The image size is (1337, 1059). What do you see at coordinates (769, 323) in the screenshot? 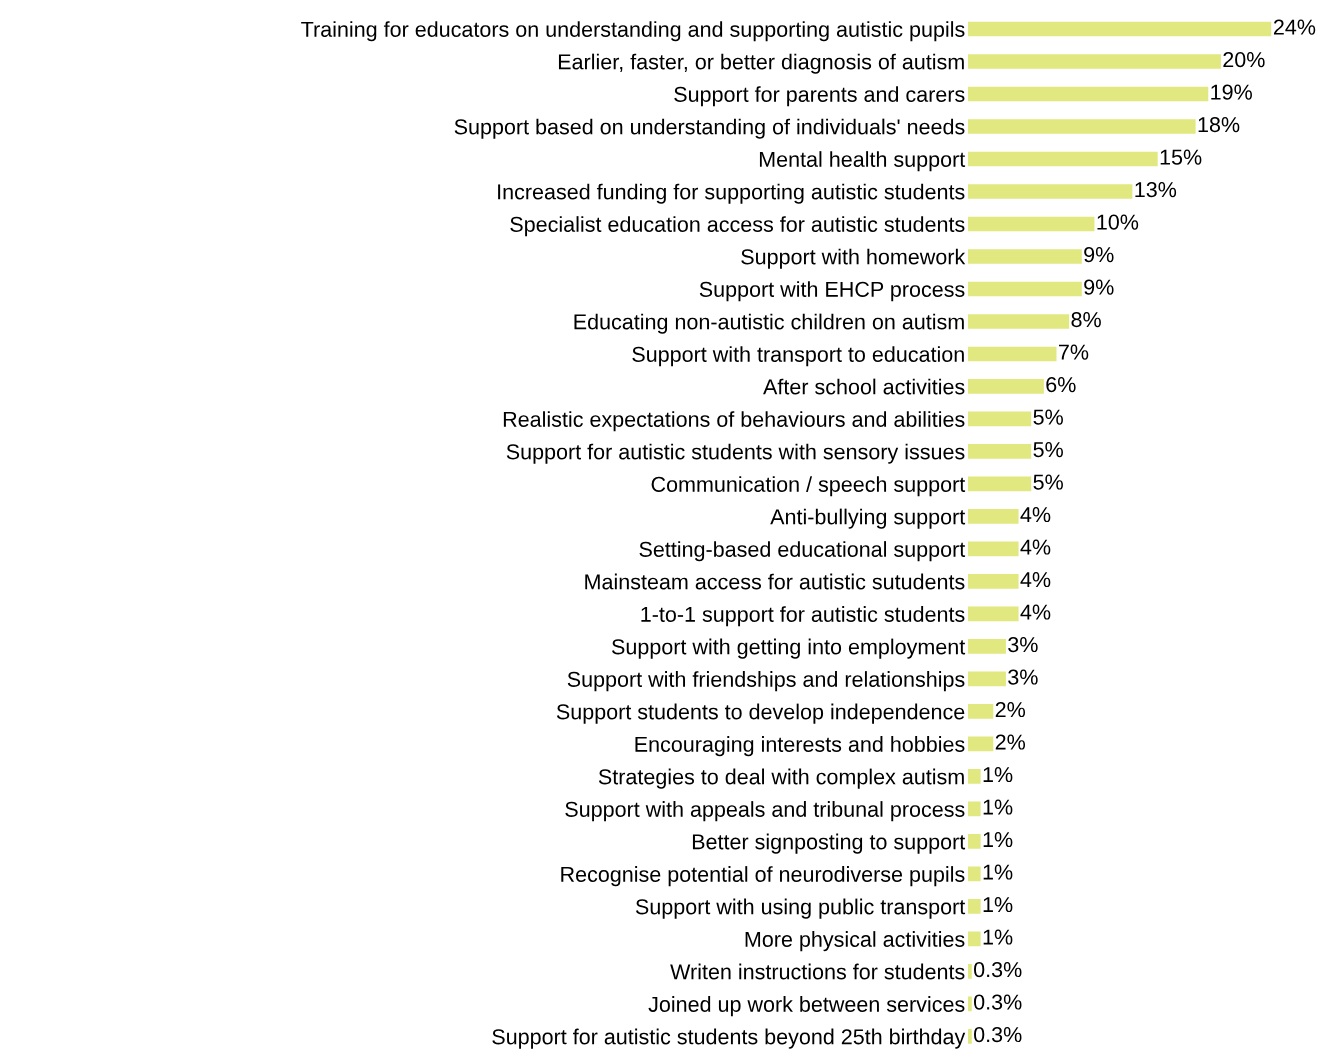
I see `y-tick-label: Educating non-autistic children on autism` at bounding box center [769, 323].